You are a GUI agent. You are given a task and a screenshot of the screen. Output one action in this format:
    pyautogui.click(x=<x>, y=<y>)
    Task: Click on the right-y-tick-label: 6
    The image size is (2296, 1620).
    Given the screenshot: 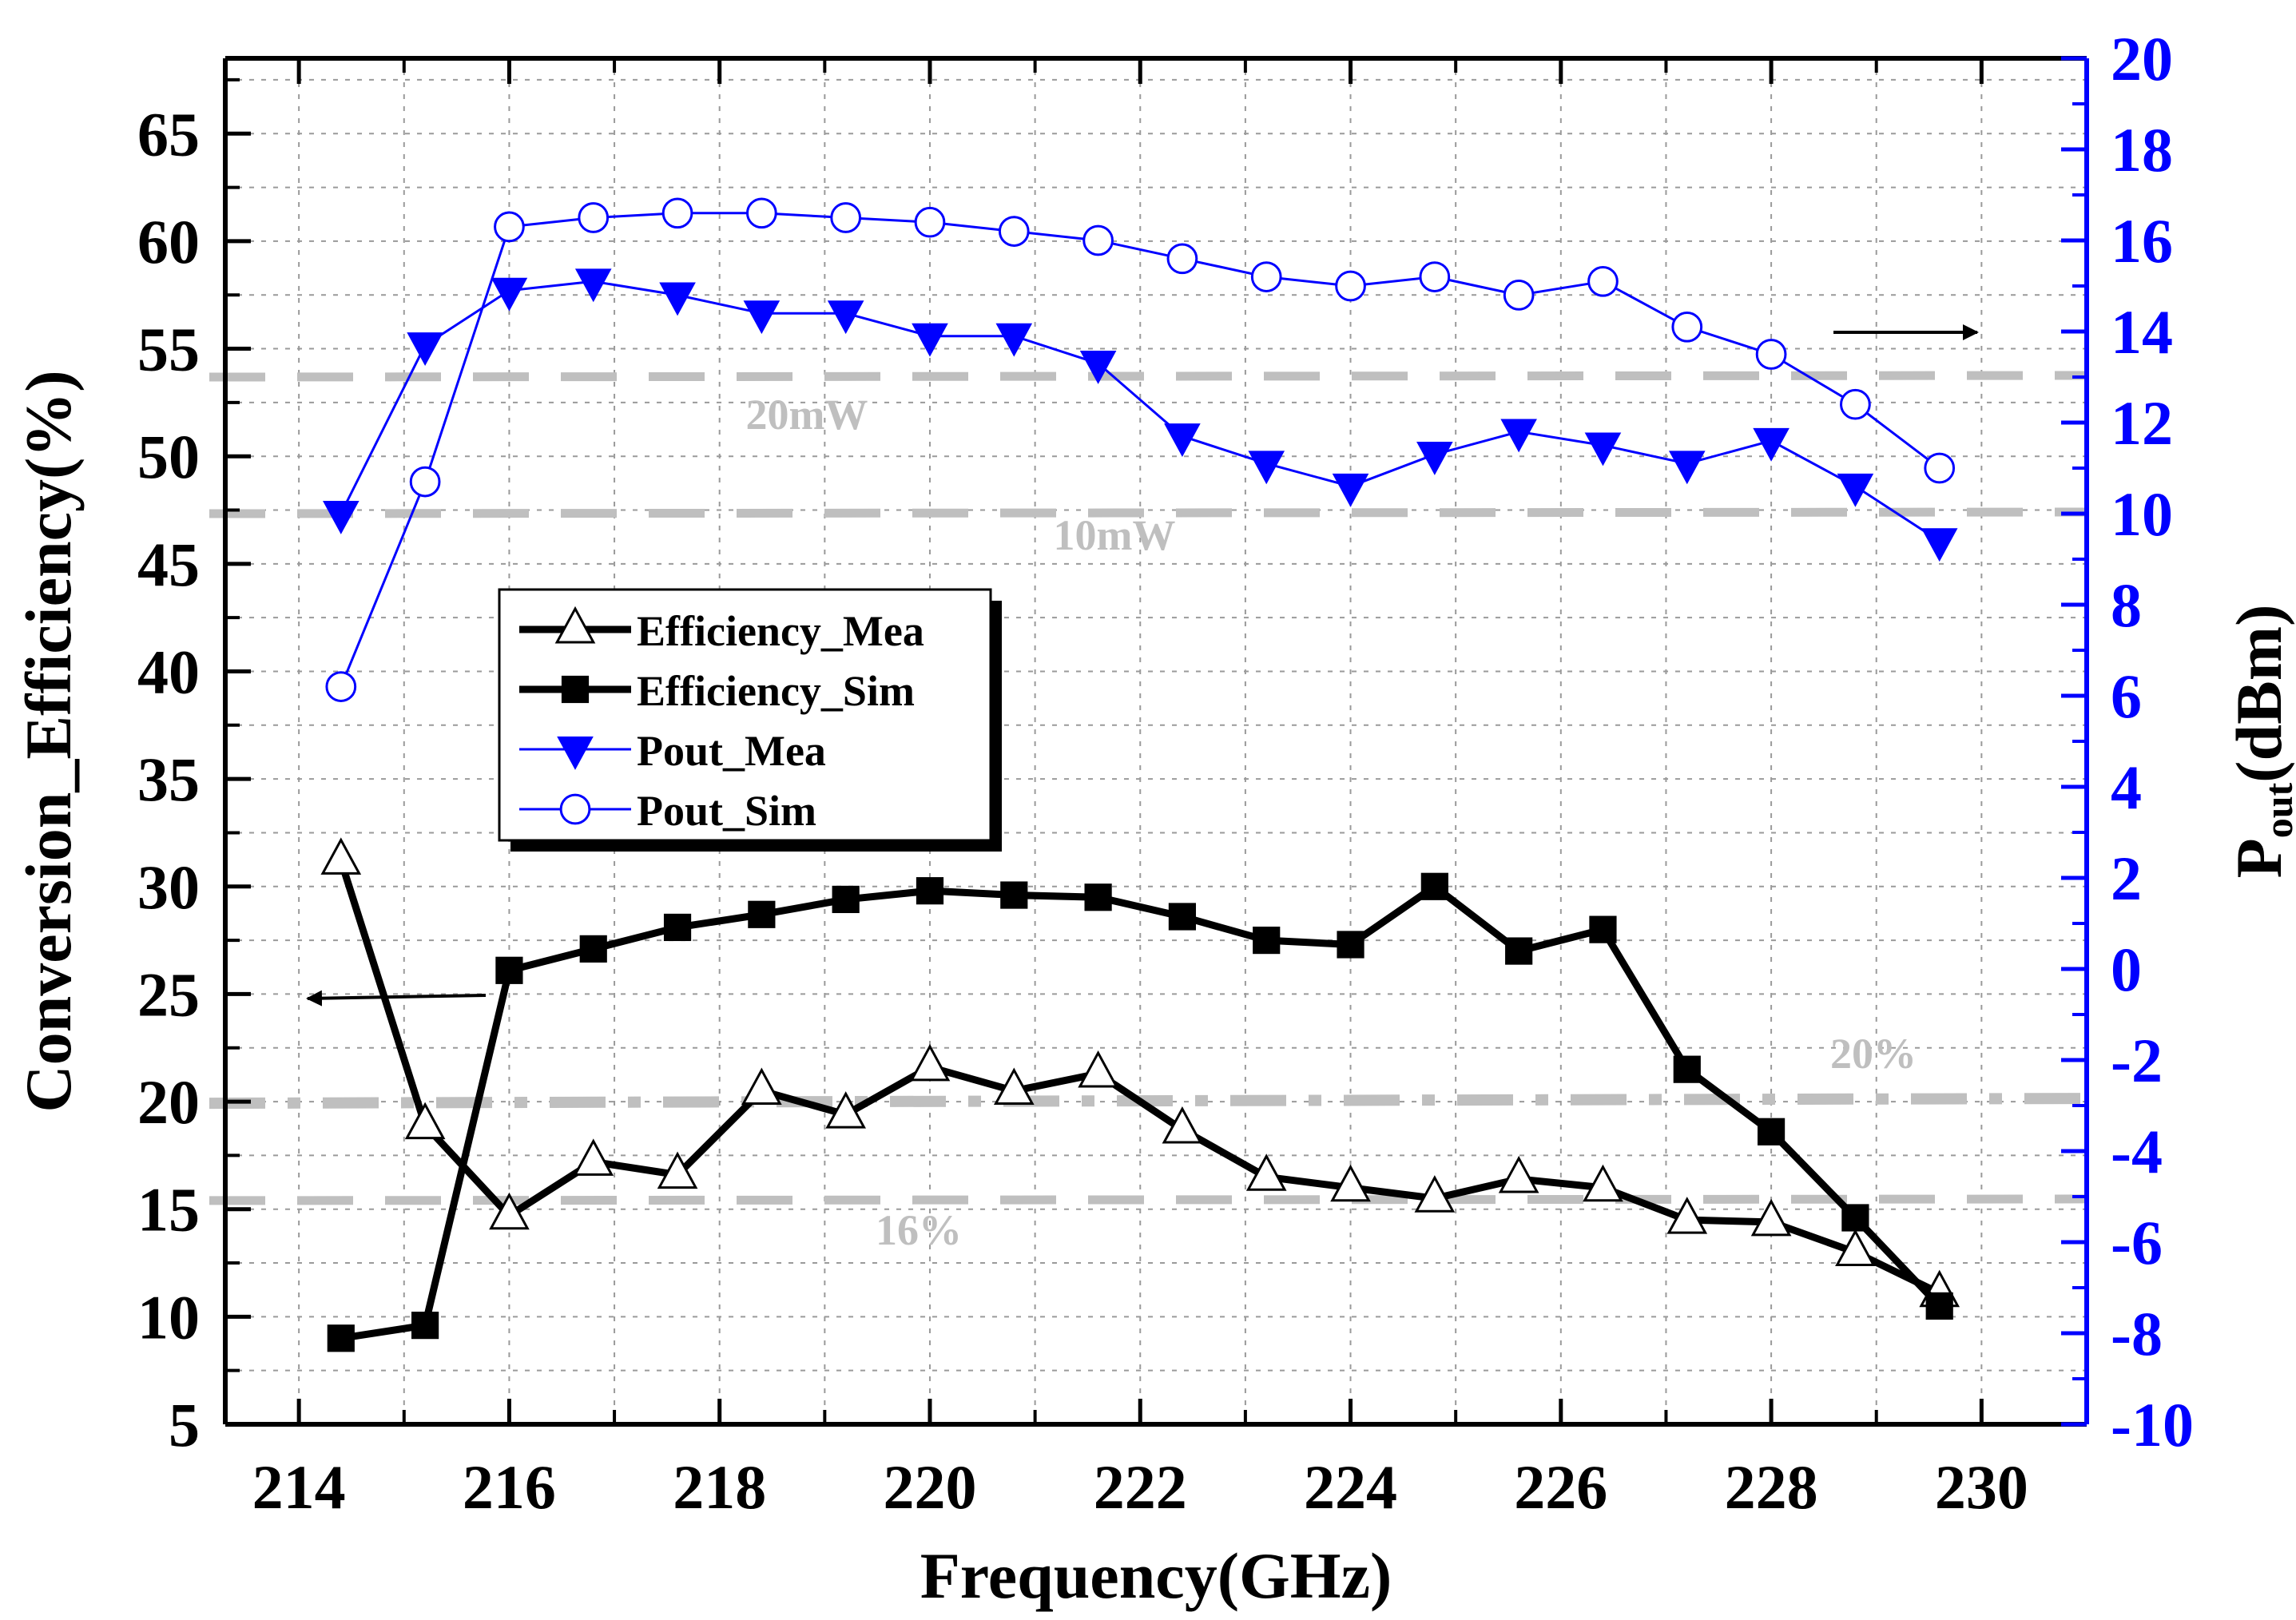 What is the action you would take?
    pyautogui.click(x=2126, y=696)
    